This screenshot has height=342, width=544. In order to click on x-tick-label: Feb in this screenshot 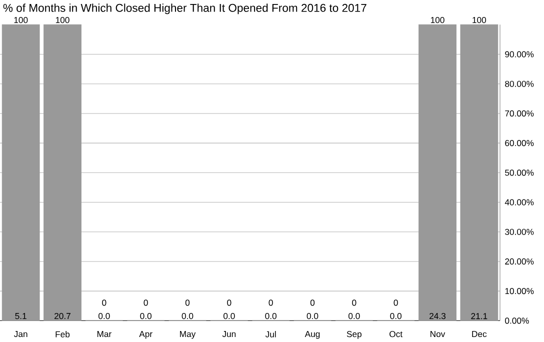, I will do `click(63, 334)`.